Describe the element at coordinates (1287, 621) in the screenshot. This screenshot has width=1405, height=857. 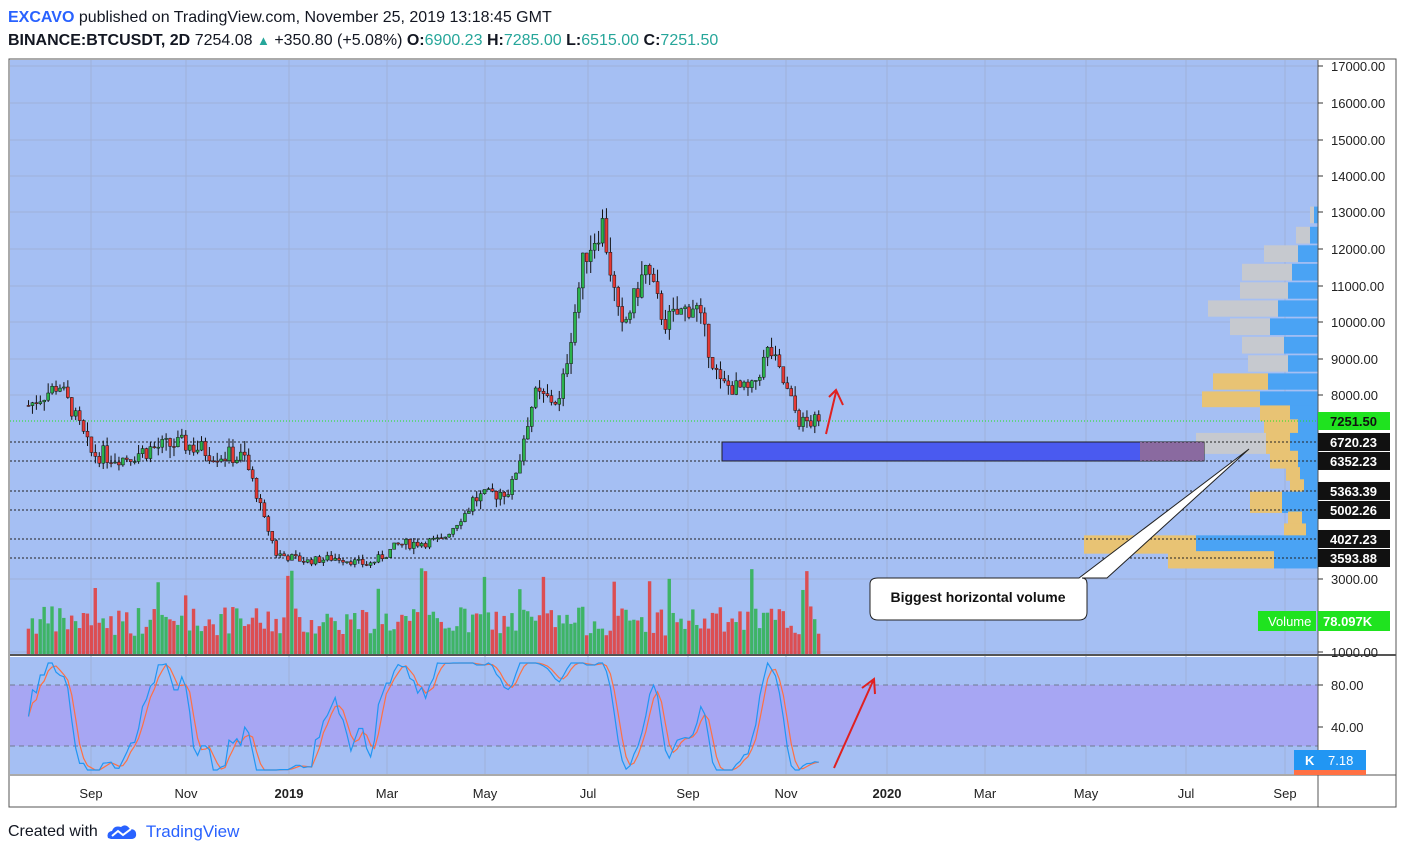
I see `volume-tag-name-bg` at that location.